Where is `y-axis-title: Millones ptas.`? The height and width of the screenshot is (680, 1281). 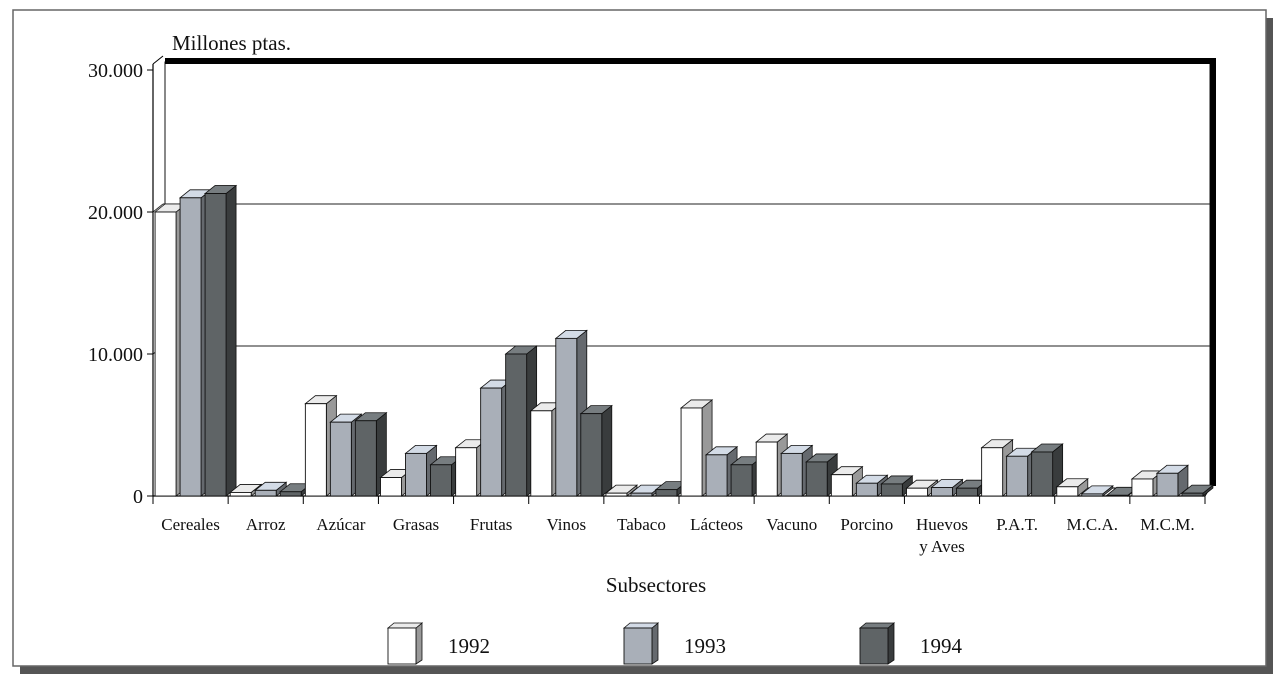
y-axis-title: Millones ptas. is located at coordinates (231, 43).